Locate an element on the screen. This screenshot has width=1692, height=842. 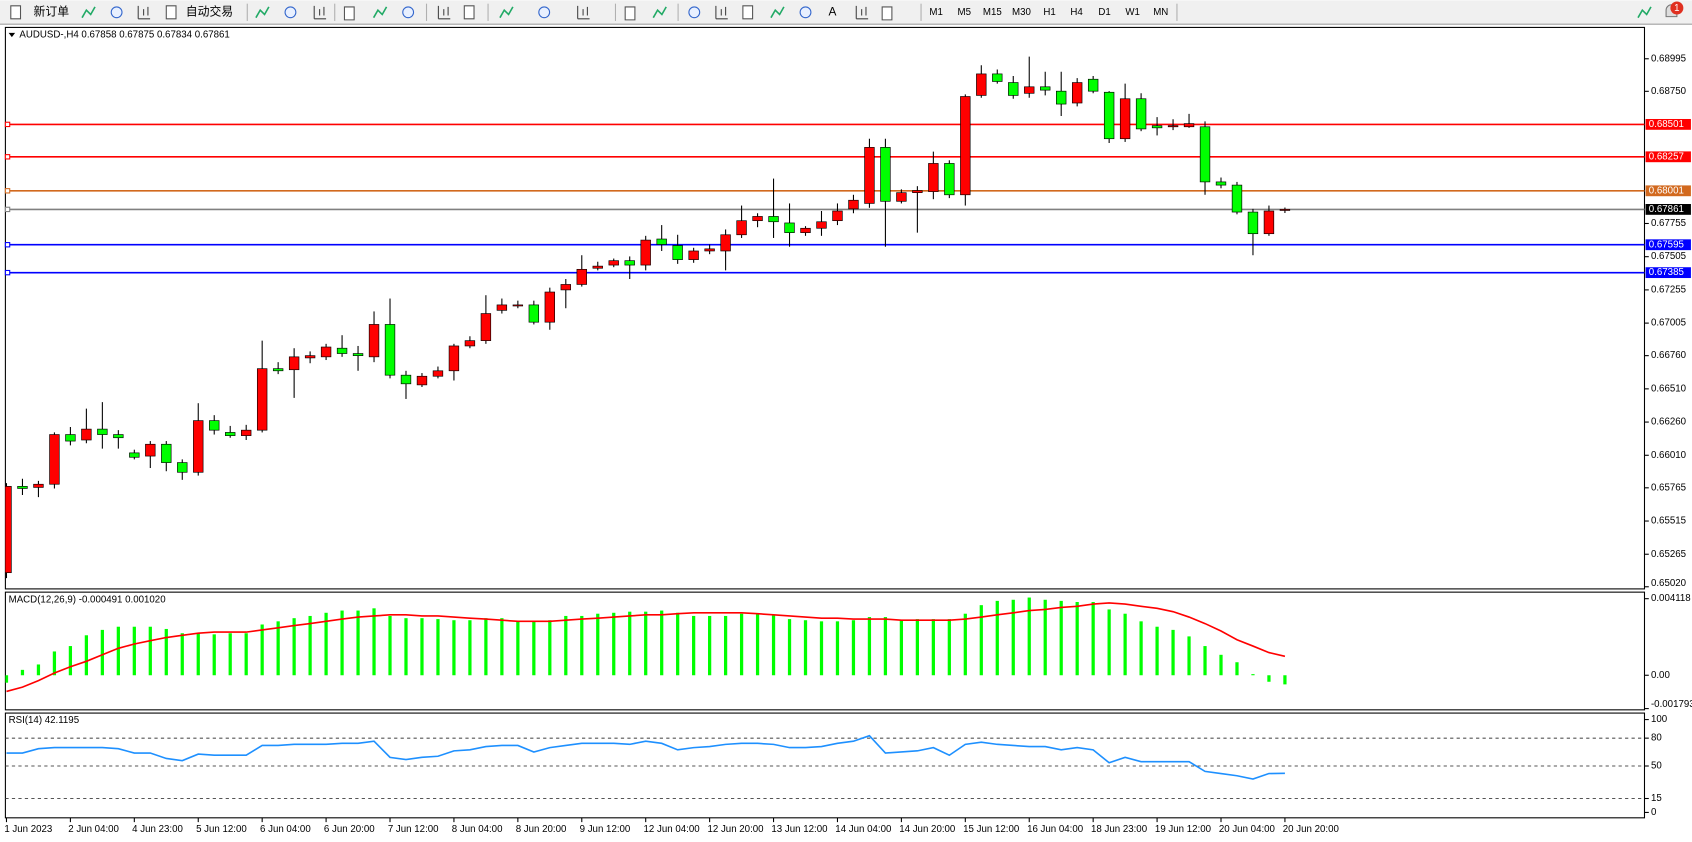
x-tick-label: 20 Jun 20:00 is located at coordinates (1311, 829).